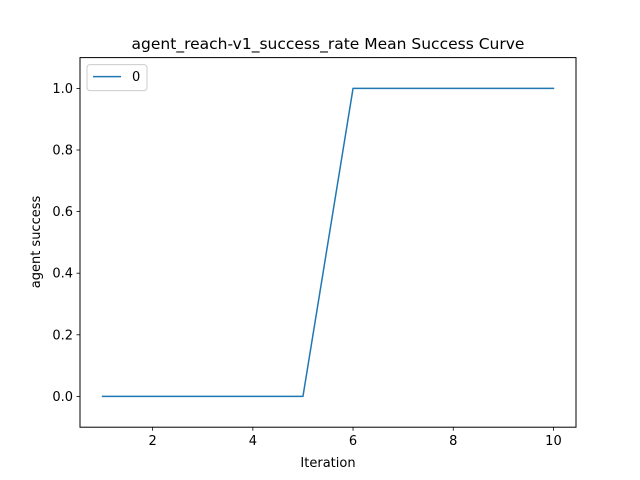 The width and height of the screenshot is (640, 480). I want to click on x-axis: 2 4 6 8 10, so click(355, 438).